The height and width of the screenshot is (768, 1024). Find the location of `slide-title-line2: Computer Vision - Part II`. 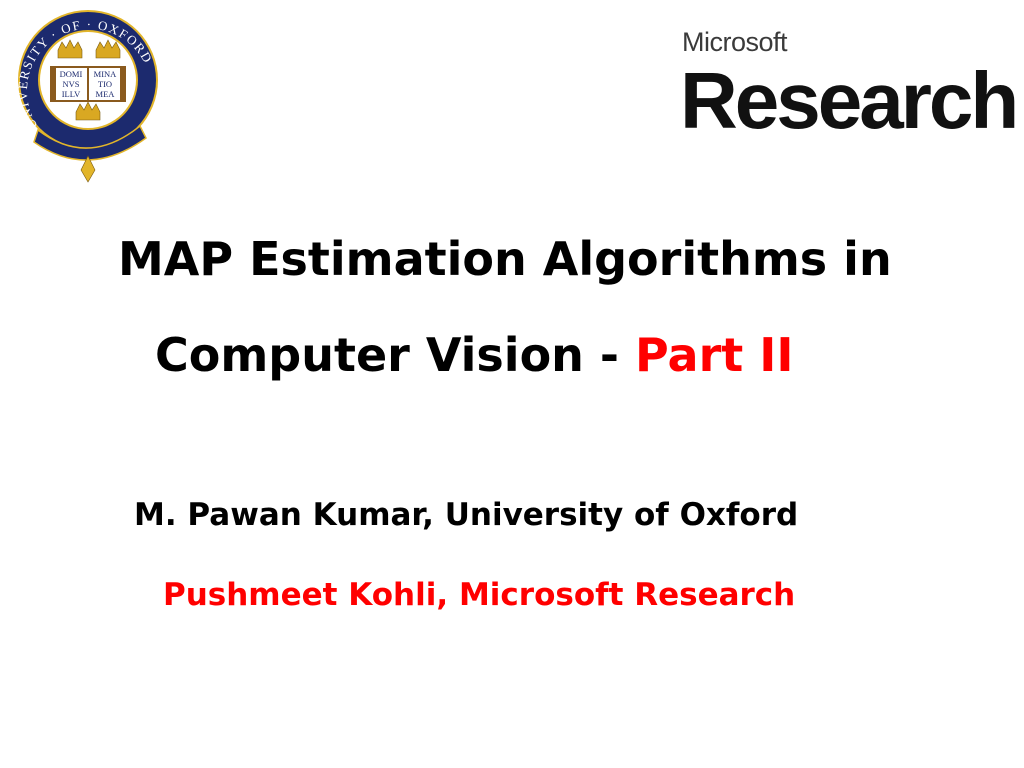

slide-title-line2: Computer Vision - Part II is located at coordinates (474, 355).